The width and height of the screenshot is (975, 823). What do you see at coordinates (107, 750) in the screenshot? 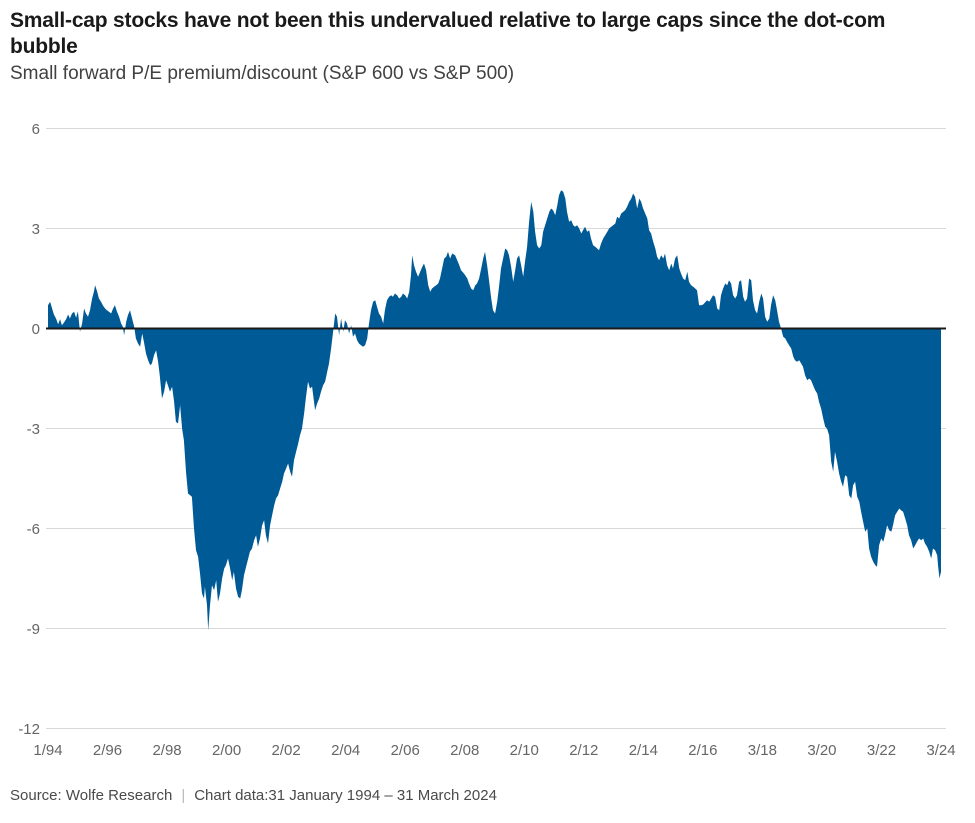
I see `x-tick-label: 2/96` at bounding box center [107, 750].